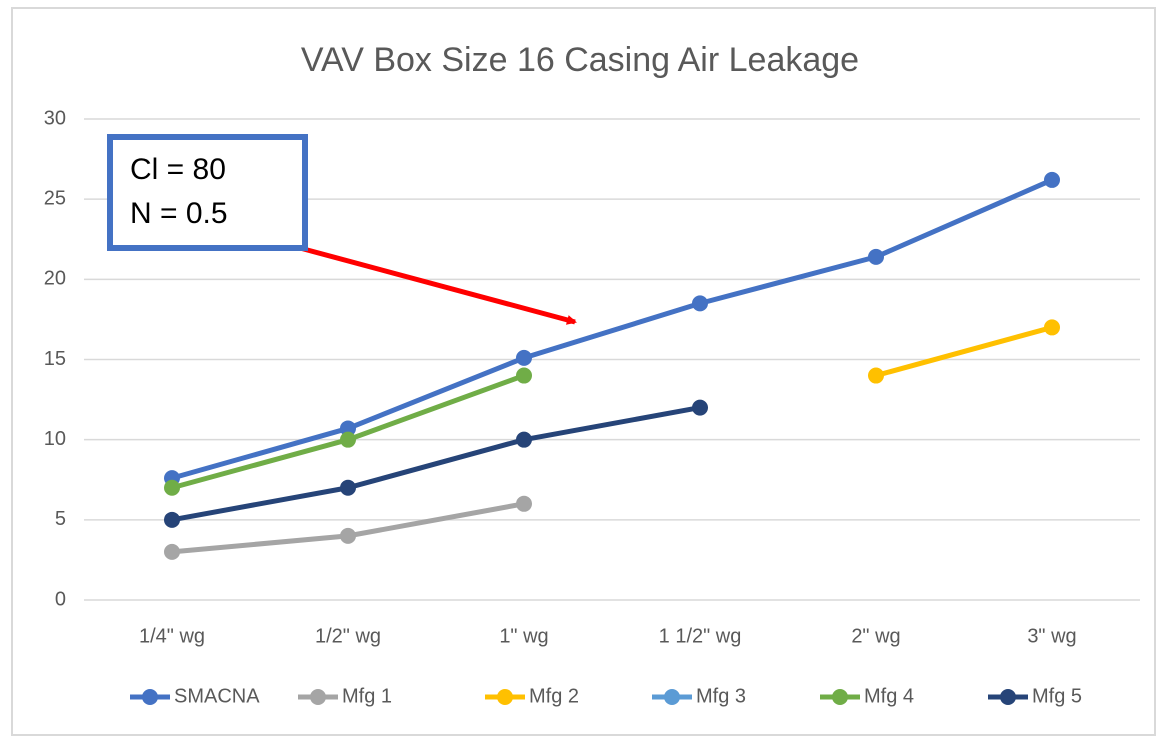 The image size is (1160, 739). What do you see at coordinates (438, 285) in the screenshot?
I see `annotation-arrow` at bounding box center [438, 285].